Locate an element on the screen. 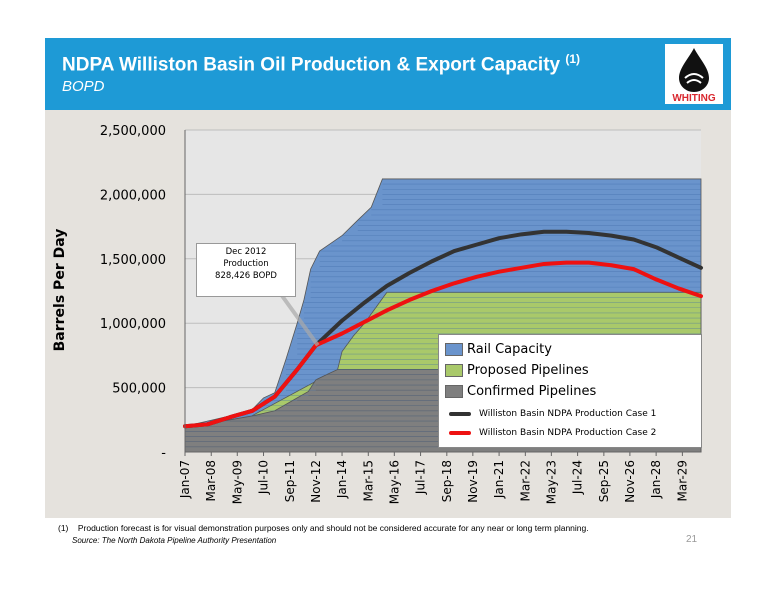 The height and width of the screenshot is (600, 776). x-tick-label-14: May-23 is located at coordinates (551, 482).